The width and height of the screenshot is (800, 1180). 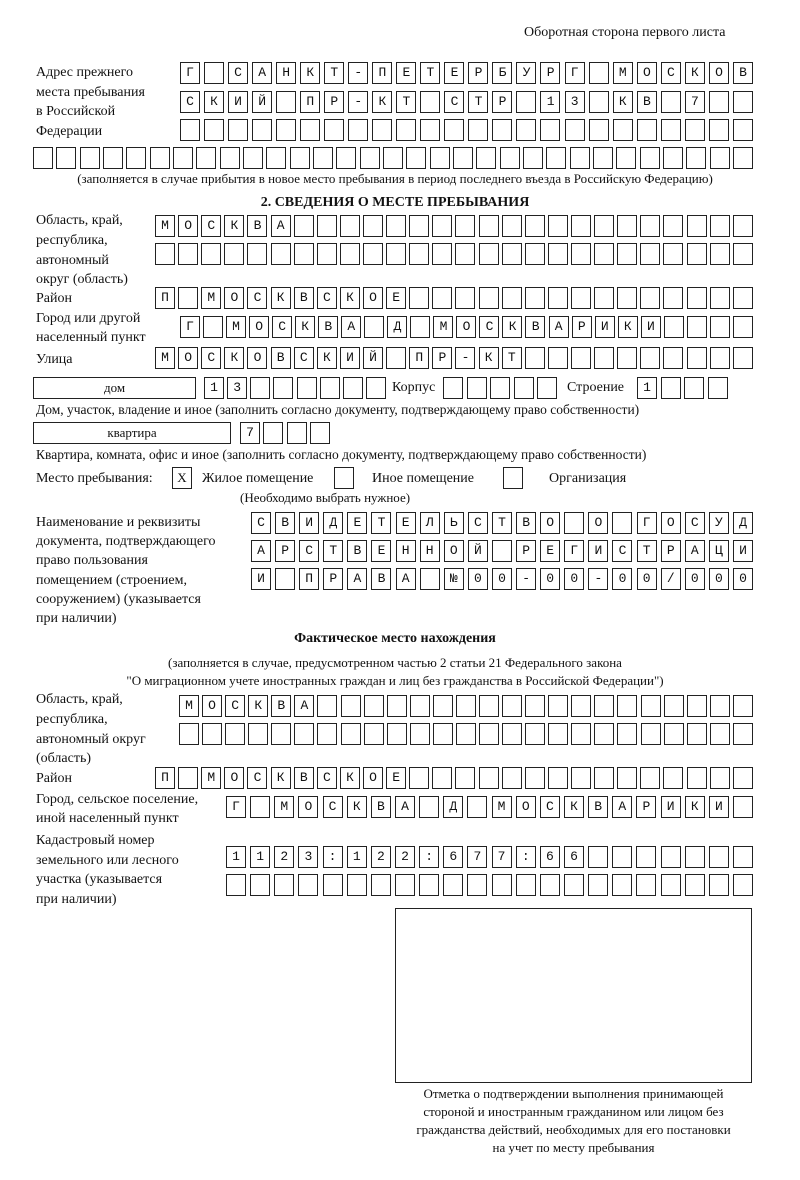 What do you see at coordinates (500, 388) in the screenshot?
I see `korpus-row` at bounding box center [500, 388].